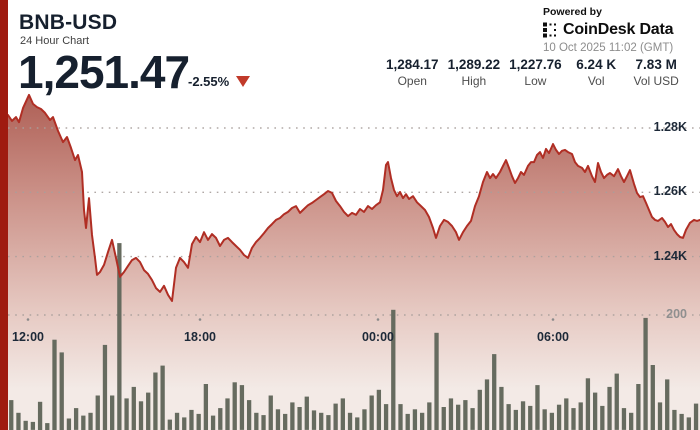  I want to click on stat-low: 1,227.76 Low, so click(535, 72).